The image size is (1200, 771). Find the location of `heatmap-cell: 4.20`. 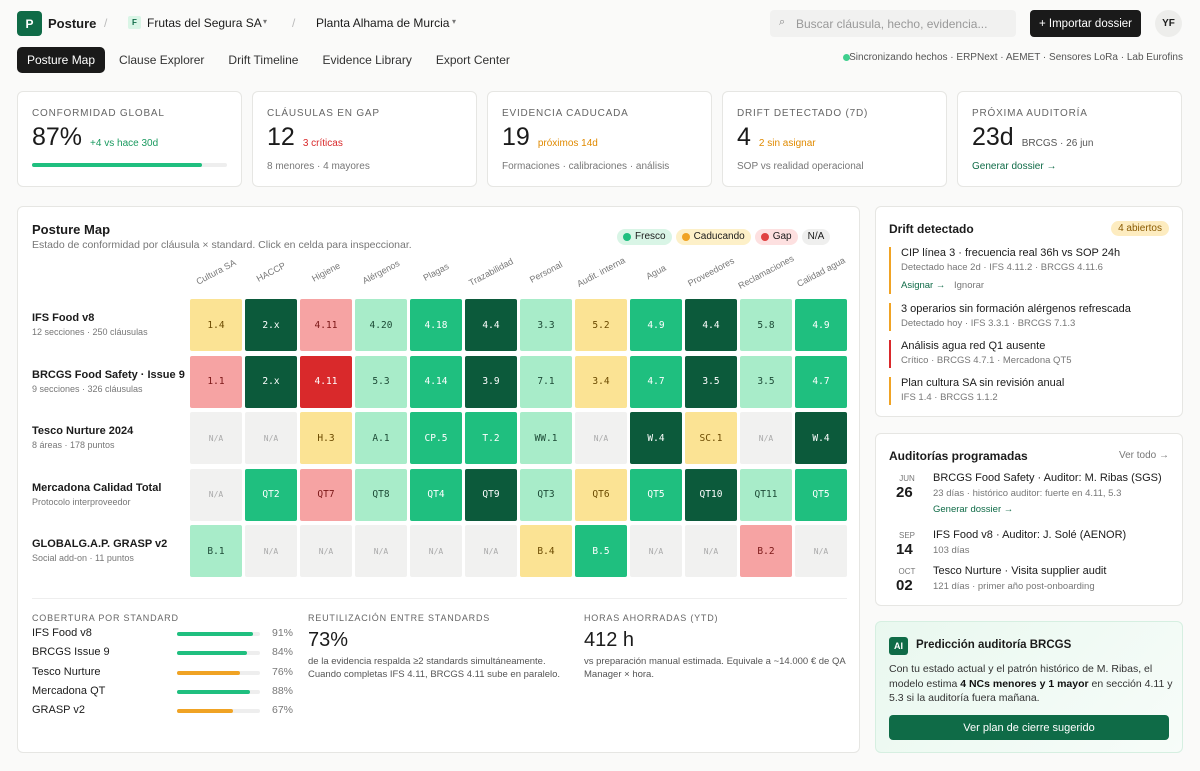

heatmap-cell: 4.20 is located at coordinates (381, 325).